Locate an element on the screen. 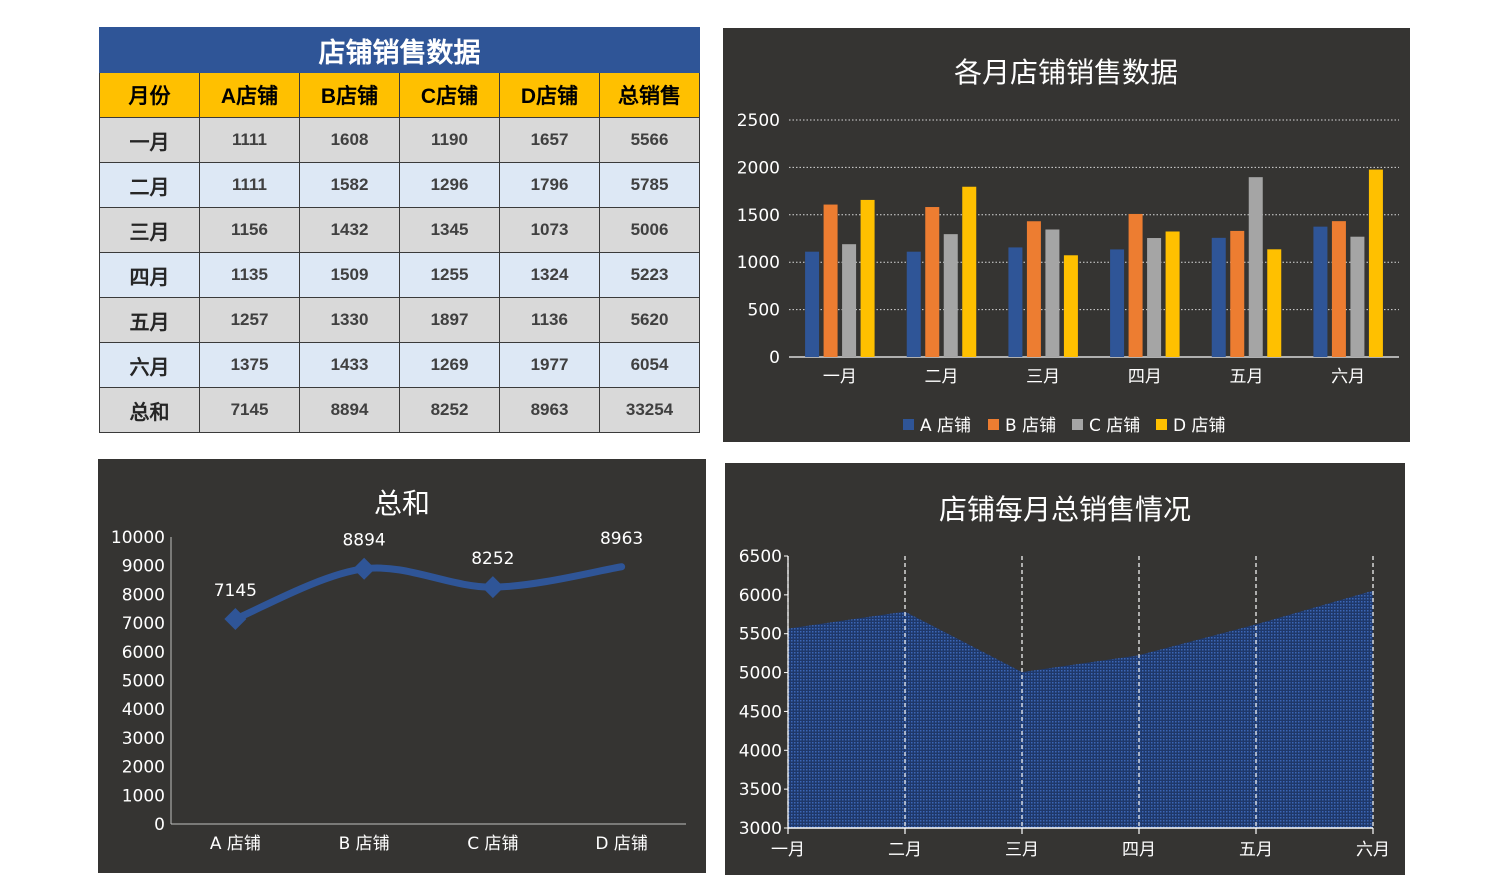  cell-store-d: 1977 is located at coordinates (549, 365).